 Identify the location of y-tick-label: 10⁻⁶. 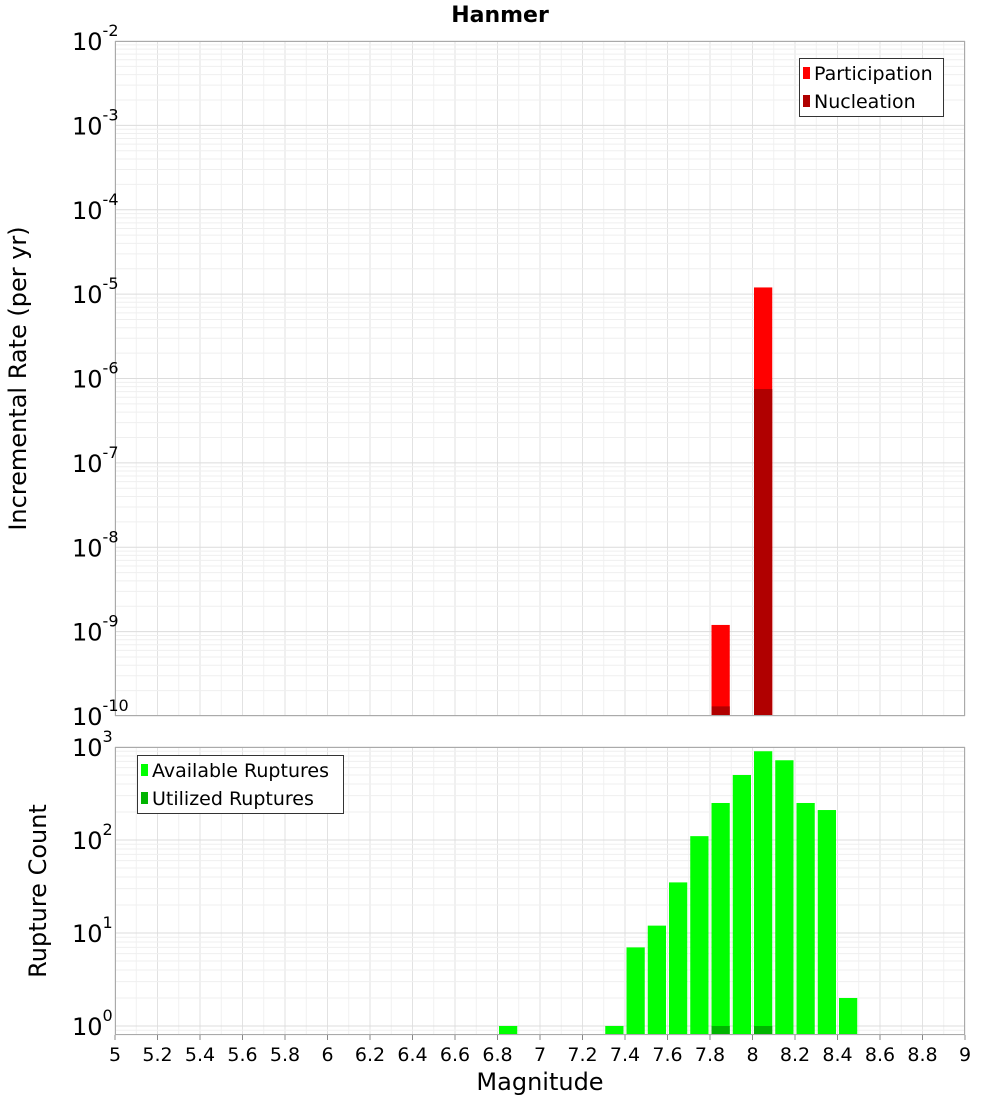
(95, 376).